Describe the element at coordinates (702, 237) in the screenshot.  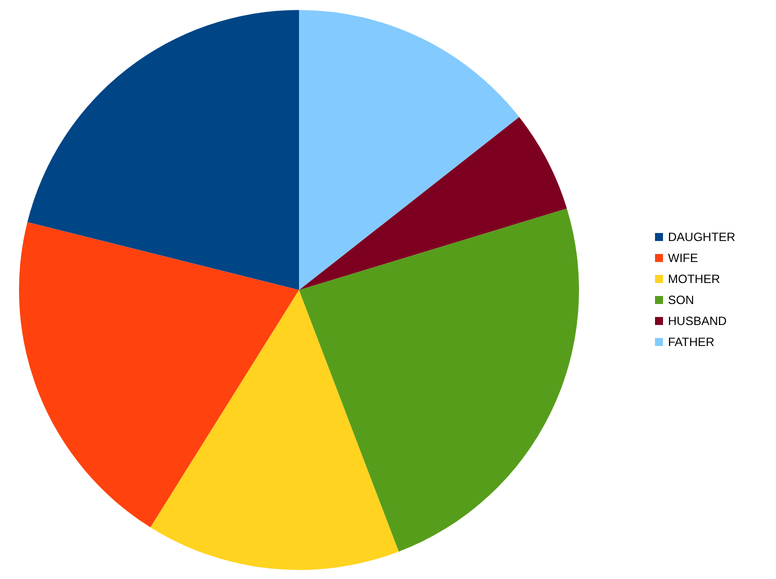
I see `legend-label: DAUGHTER` at that location.